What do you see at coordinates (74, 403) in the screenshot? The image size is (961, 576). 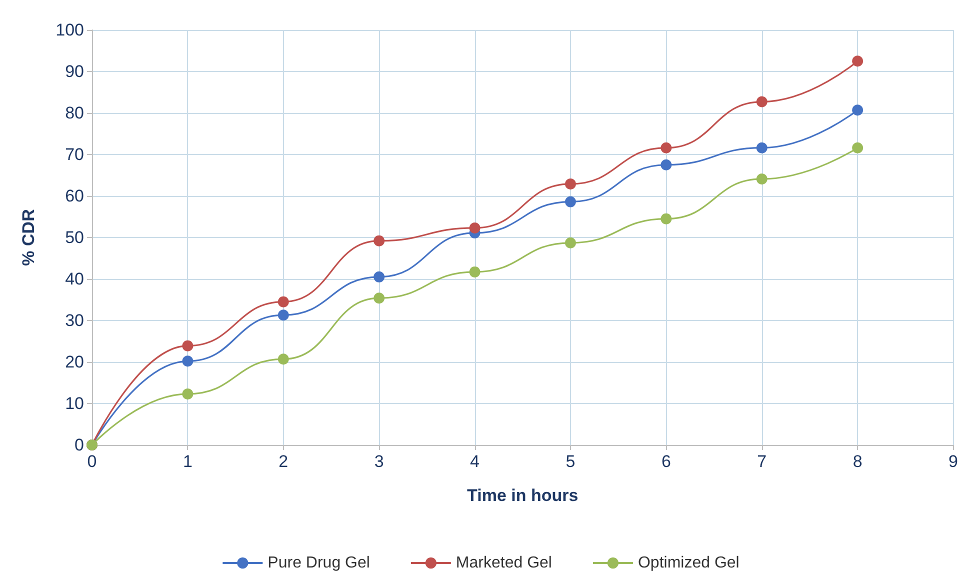 I see `y-tick-label: 10` at bounding box center [74, 403].